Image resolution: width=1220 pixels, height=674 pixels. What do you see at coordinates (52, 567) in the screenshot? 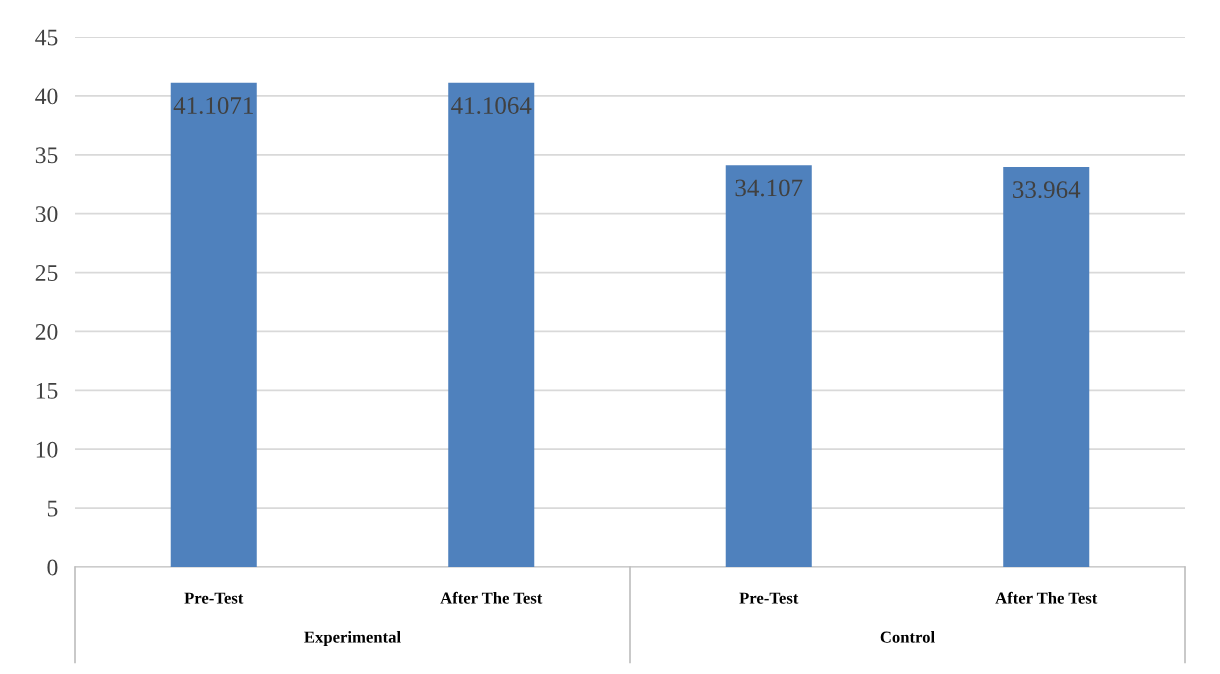
I see `y-tick-label: 0` at bounding box center [52, 567].